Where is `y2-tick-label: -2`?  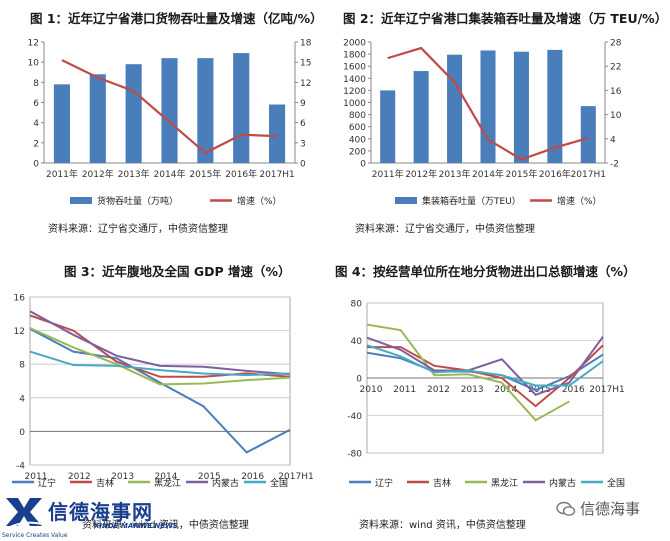
y2-tick-label: -2 is located at coordinates (614, 165).